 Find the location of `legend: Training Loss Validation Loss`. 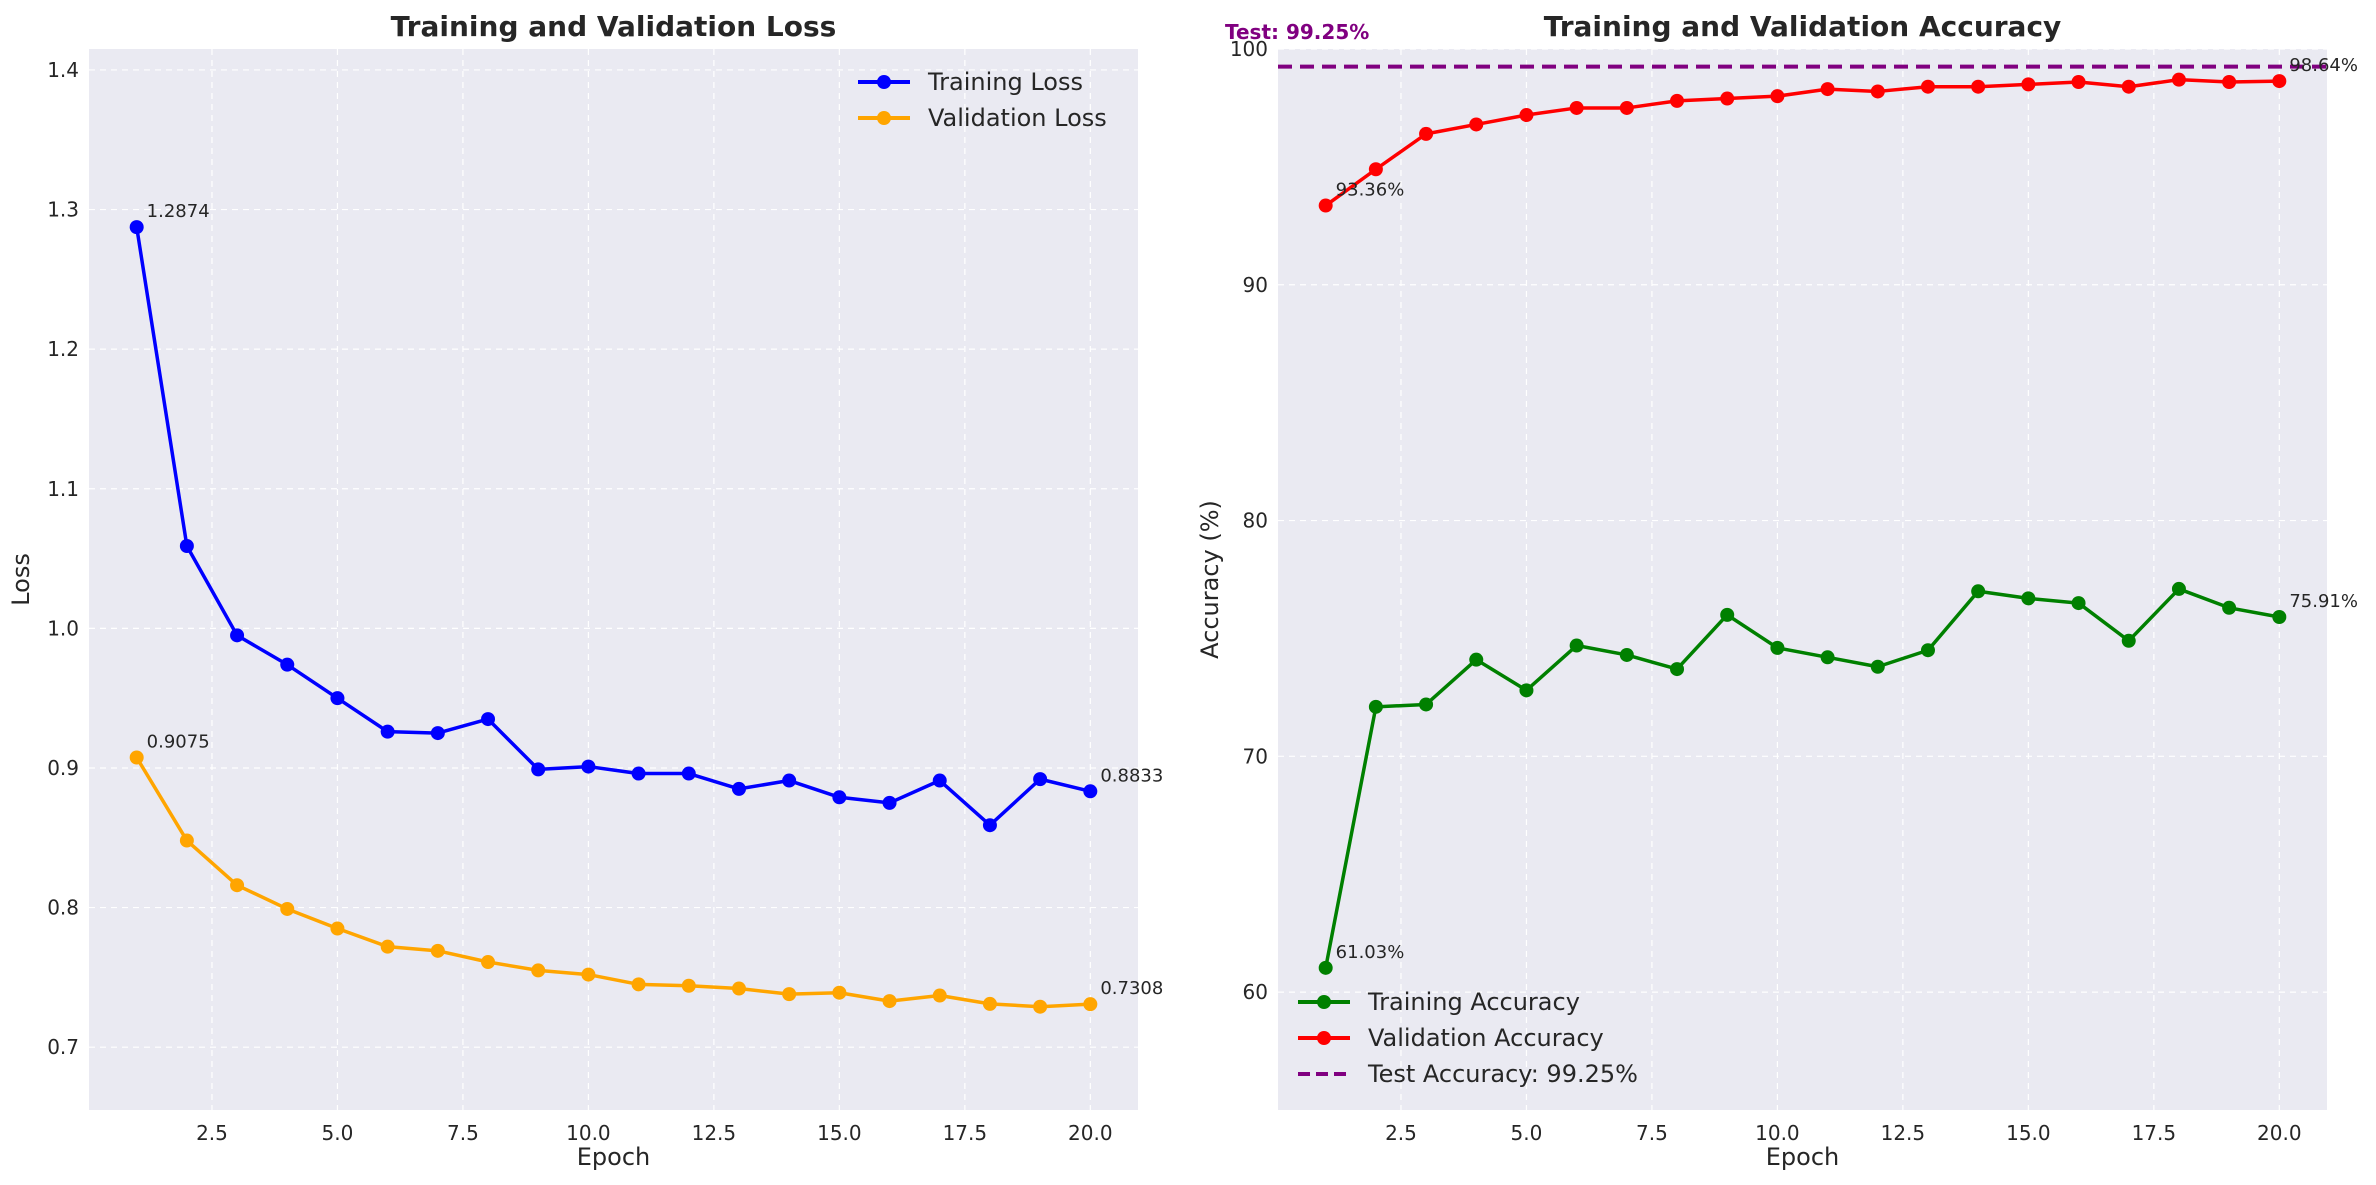

legend: Training Loss Validation Loss is located at coordinates (982, 100).